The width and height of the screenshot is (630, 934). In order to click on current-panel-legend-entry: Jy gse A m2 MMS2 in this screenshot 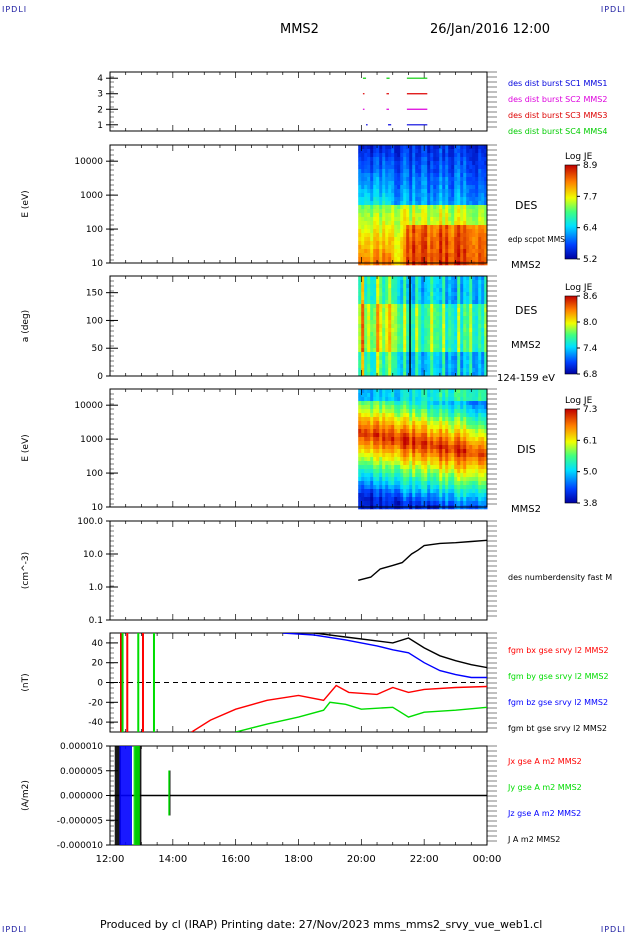, I will do `click(544, 787)`.